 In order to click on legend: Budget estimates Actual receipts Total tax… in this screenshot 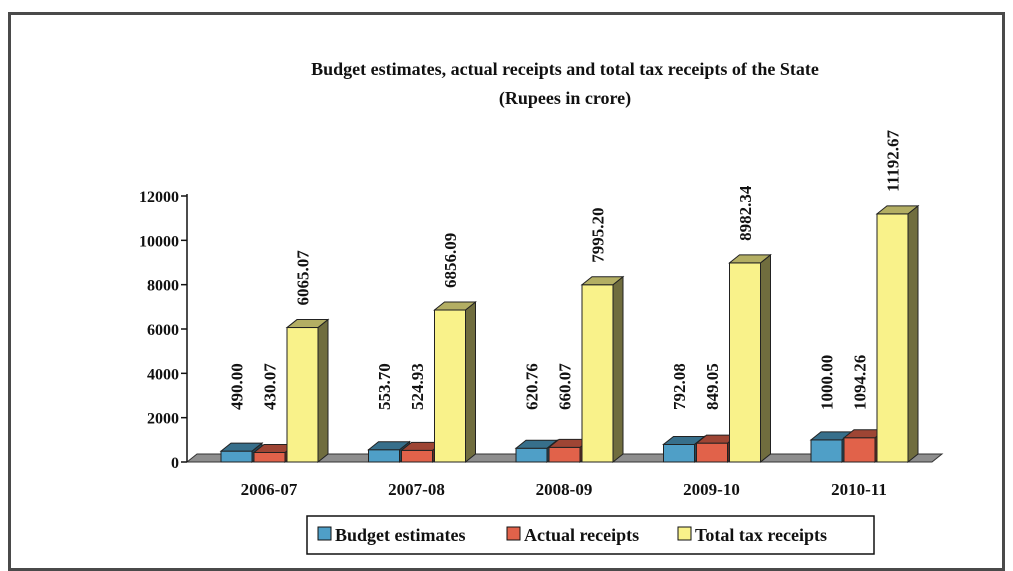, I will do `click(590, 535)`.